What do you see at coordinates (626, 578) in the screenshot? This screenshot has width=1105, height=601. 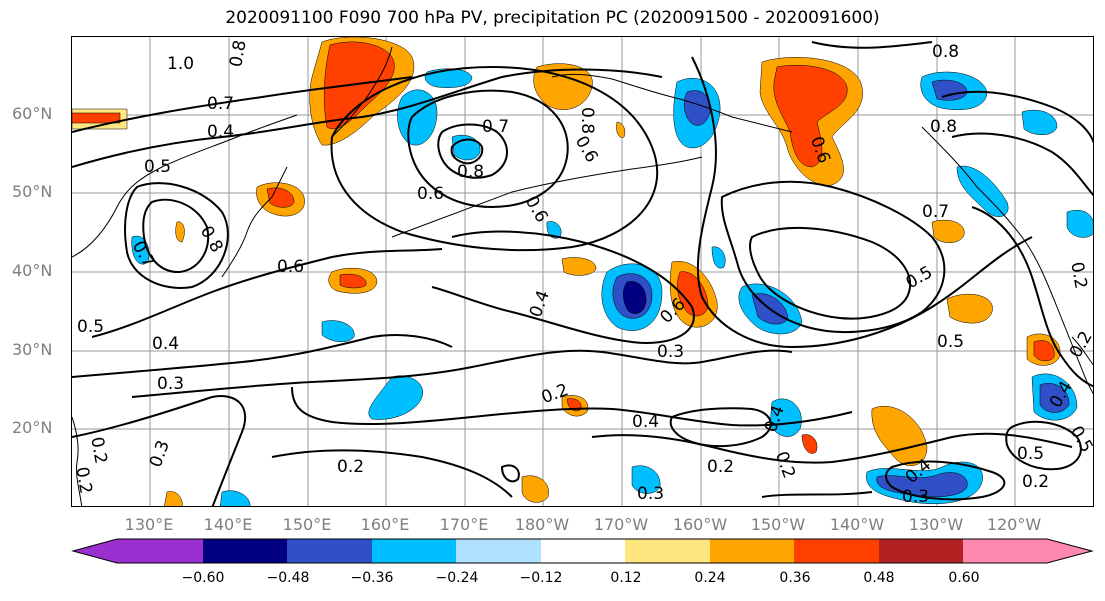 I see `colorbar-tick: 0.12` at bounding box center [626, 578].